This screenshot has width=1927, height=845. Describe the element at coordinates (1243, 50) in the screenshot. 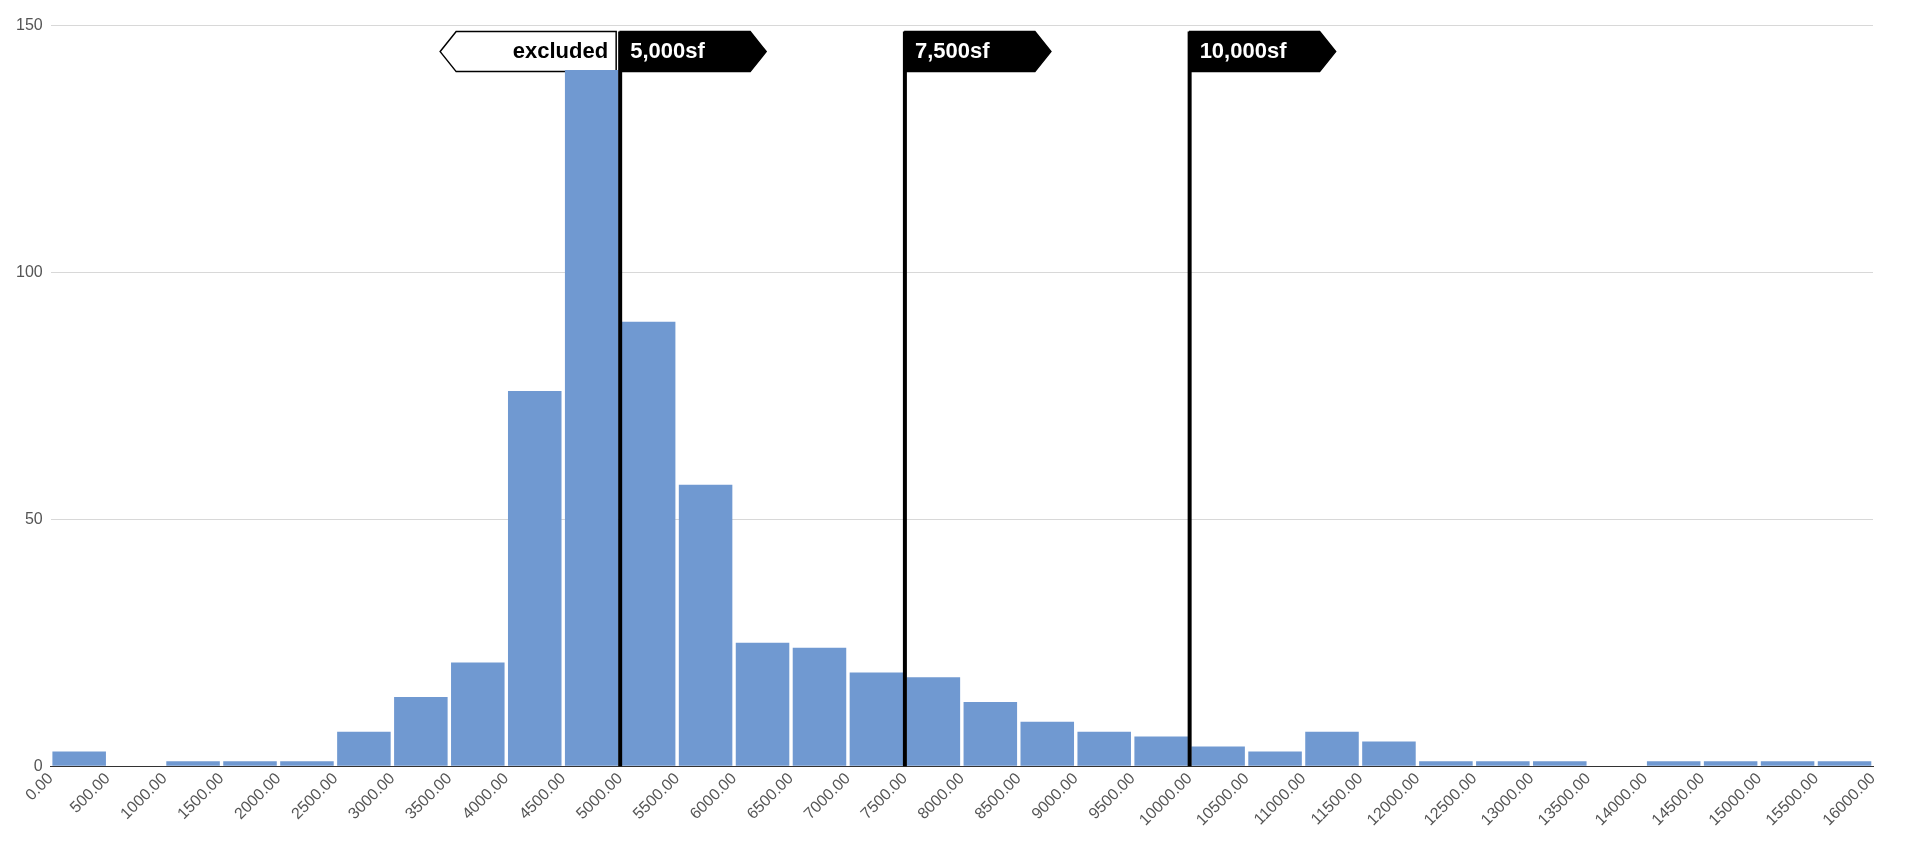

I see `ref-line-label: 10,000sf` at that location.